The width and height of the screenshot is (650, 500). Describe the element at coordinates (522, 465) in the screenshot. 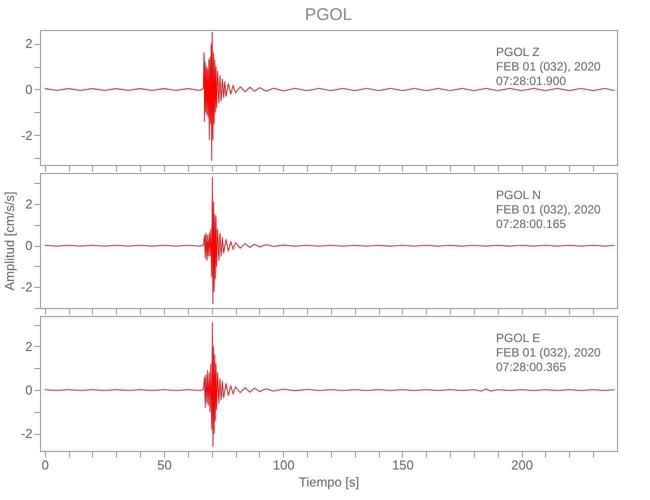

I see `x-tick-label: 200` at that location.